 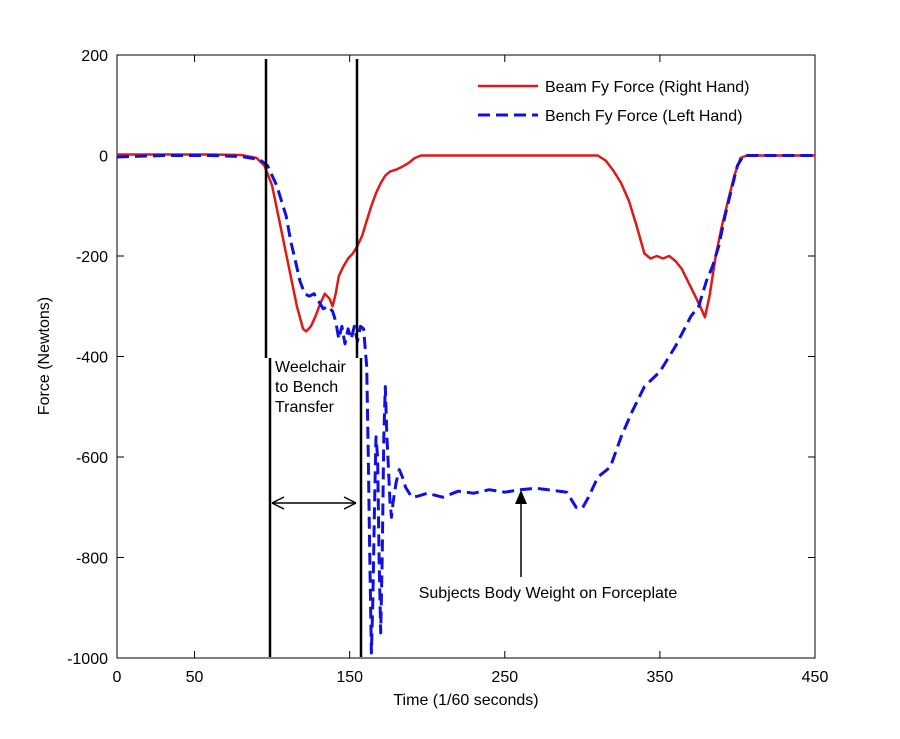 I want to click on y-tick-label: -600, so click(x=92, y=458).